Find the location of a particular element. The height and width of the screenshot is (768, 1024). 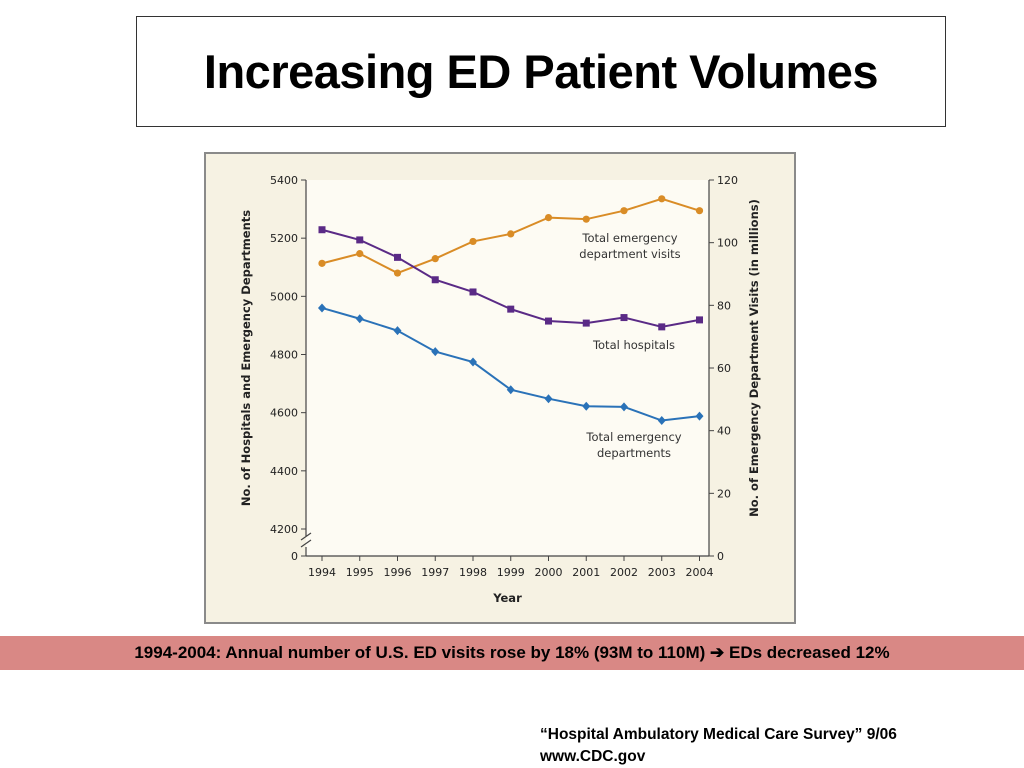

x-tick-label: 2001 is located at coordinates (586, 572).